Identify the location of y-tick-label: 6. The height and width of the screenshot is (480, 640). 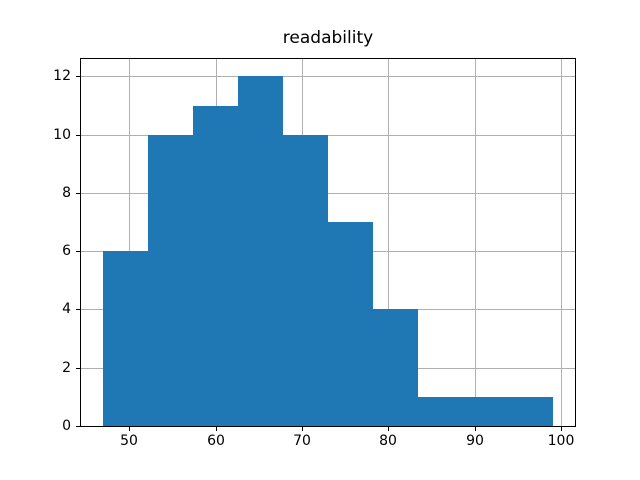
(66, 251).